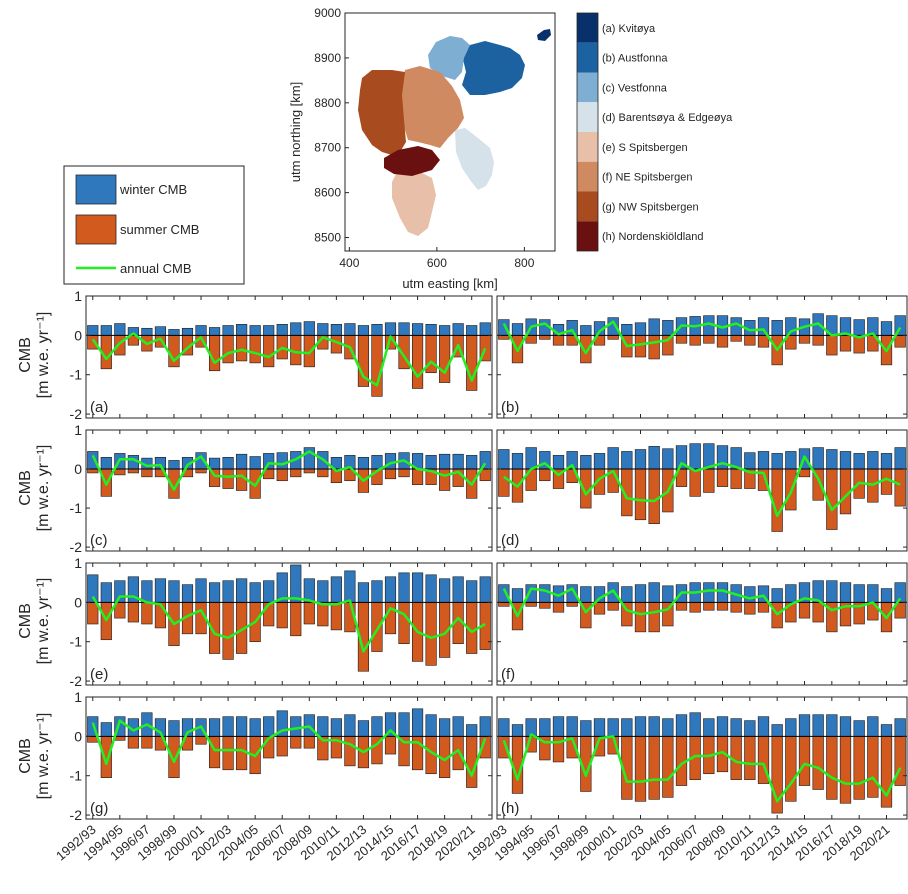 This screenshot has height=894, width=908. What do you see at coordinates (99, 808) in the screenshot?
I see `panel-label: (g)` at bounding box center [99, 808].